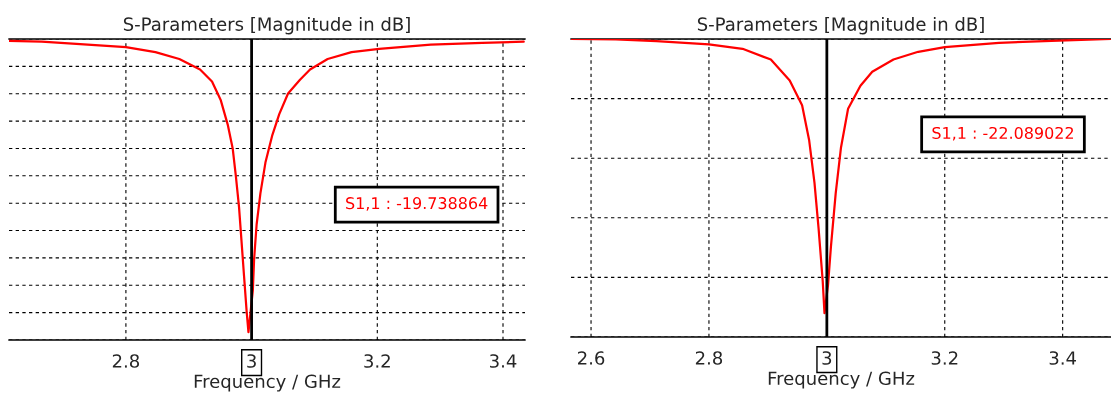 The width and height of the screenshot is (1111, 408). What do you see at coordinates (1003, 133) in the screenshot?
I see `annotation: S1,1 : -22.089022` at bounding box center [1003, 133].